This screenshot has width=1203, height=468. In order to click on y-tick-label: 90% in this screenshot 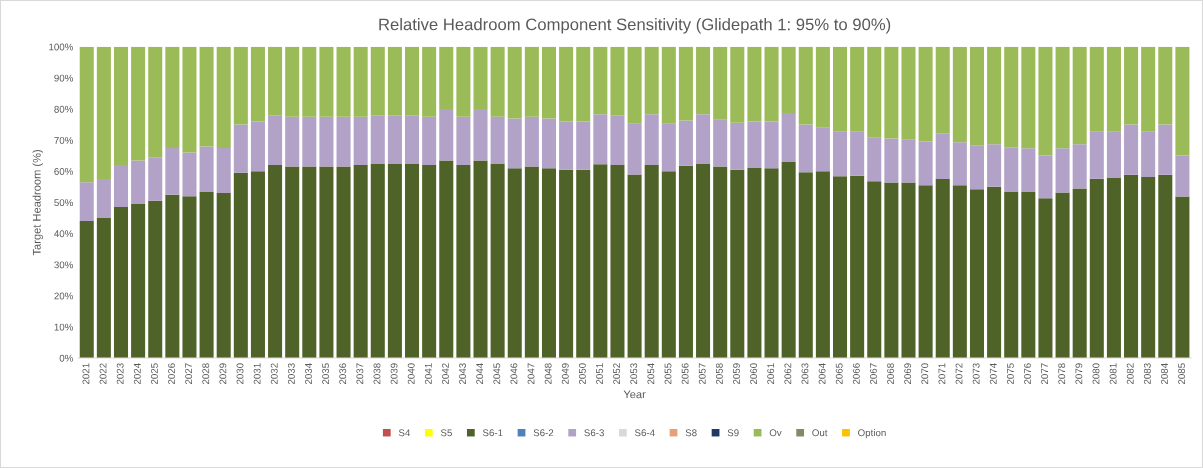, I will do `click(63, 78)`.